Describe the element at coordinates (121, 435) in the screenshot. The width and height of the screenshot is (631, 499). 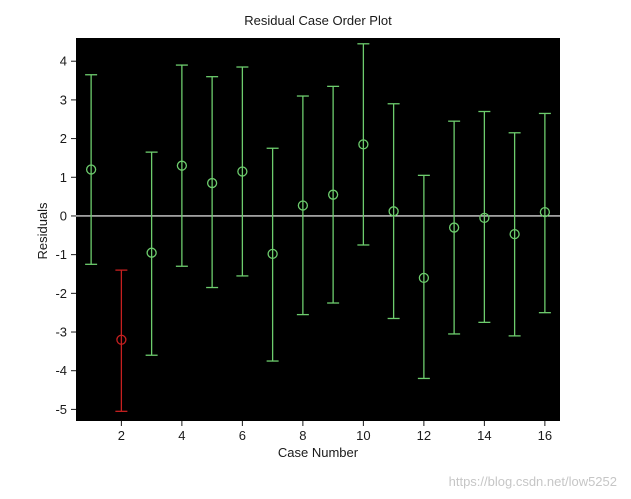
I see `x-tick-label: 2` at that location.